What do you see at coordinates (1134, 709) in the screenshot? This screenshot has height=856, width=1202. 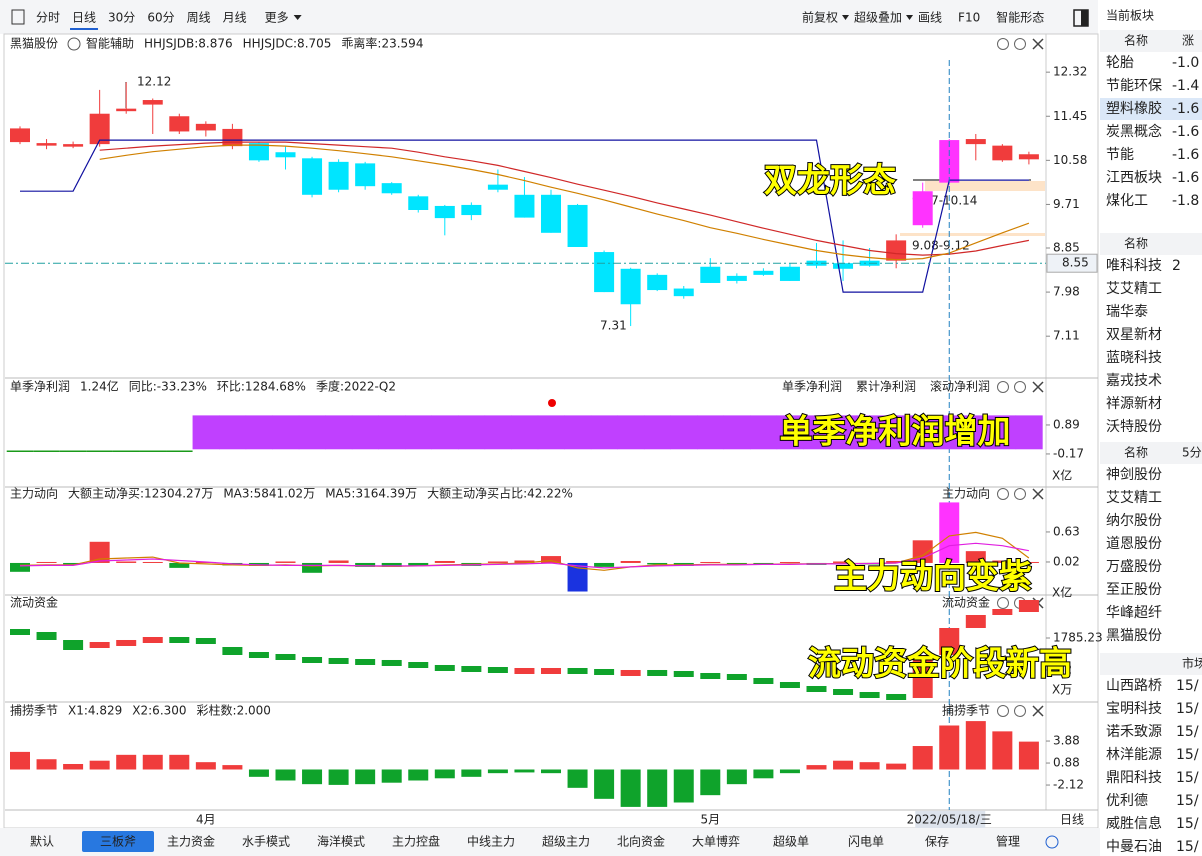 I see `row-name: 宝明科技` at bounding box center [1134, 709].